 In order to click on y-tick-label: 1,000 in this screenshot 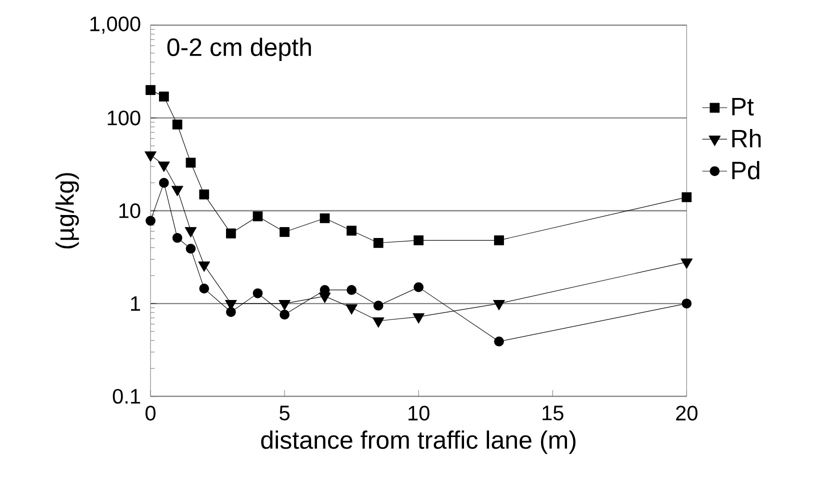, I will do `click(115, 25)`.